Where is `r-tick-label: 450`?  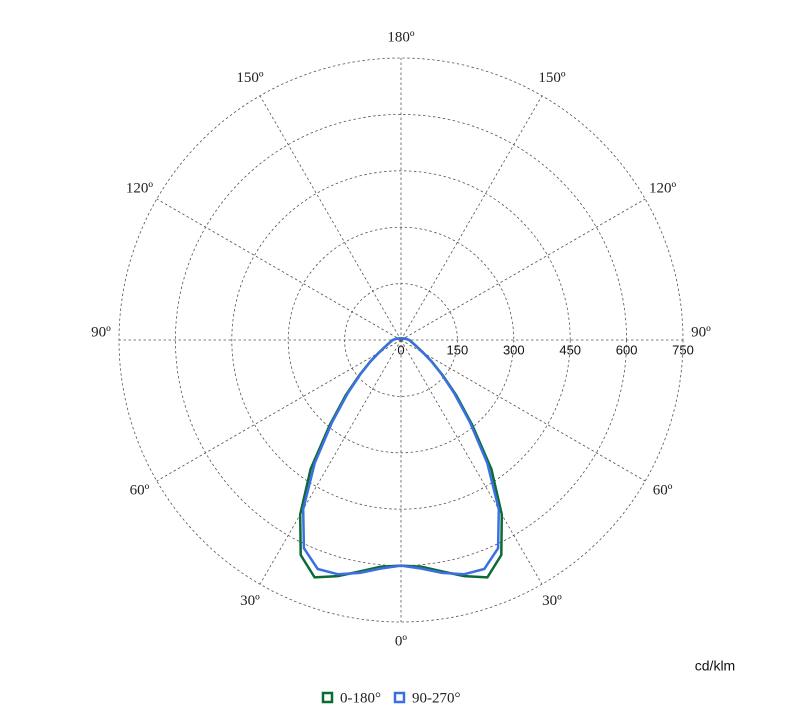 r-tick-label: 450 is located at coordinates (570, 349).